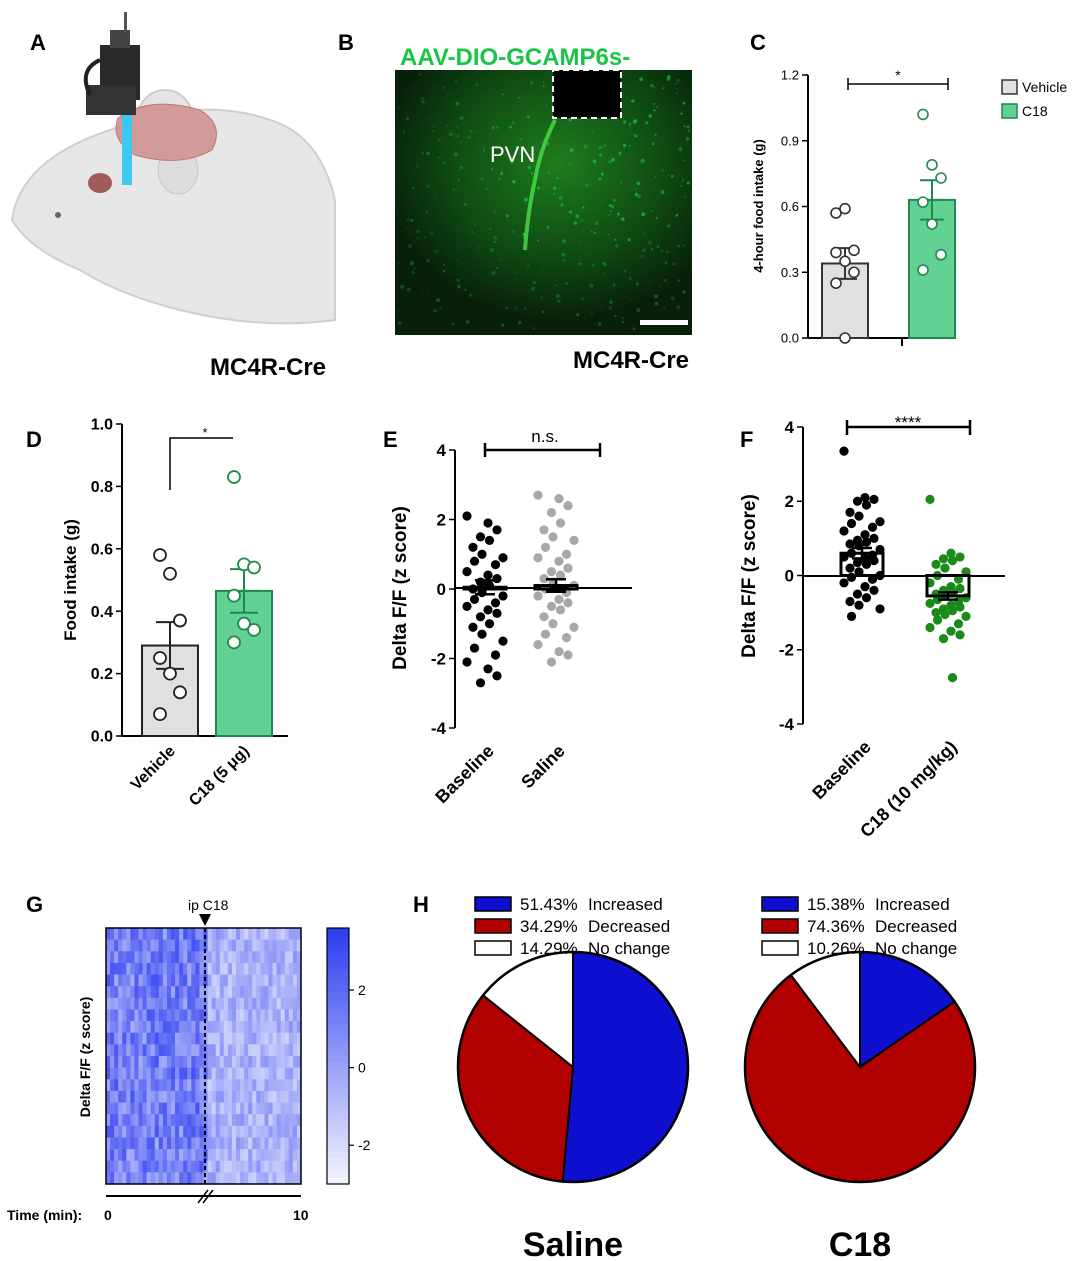  I want to click on micrograph-texture, so click(544, 202).